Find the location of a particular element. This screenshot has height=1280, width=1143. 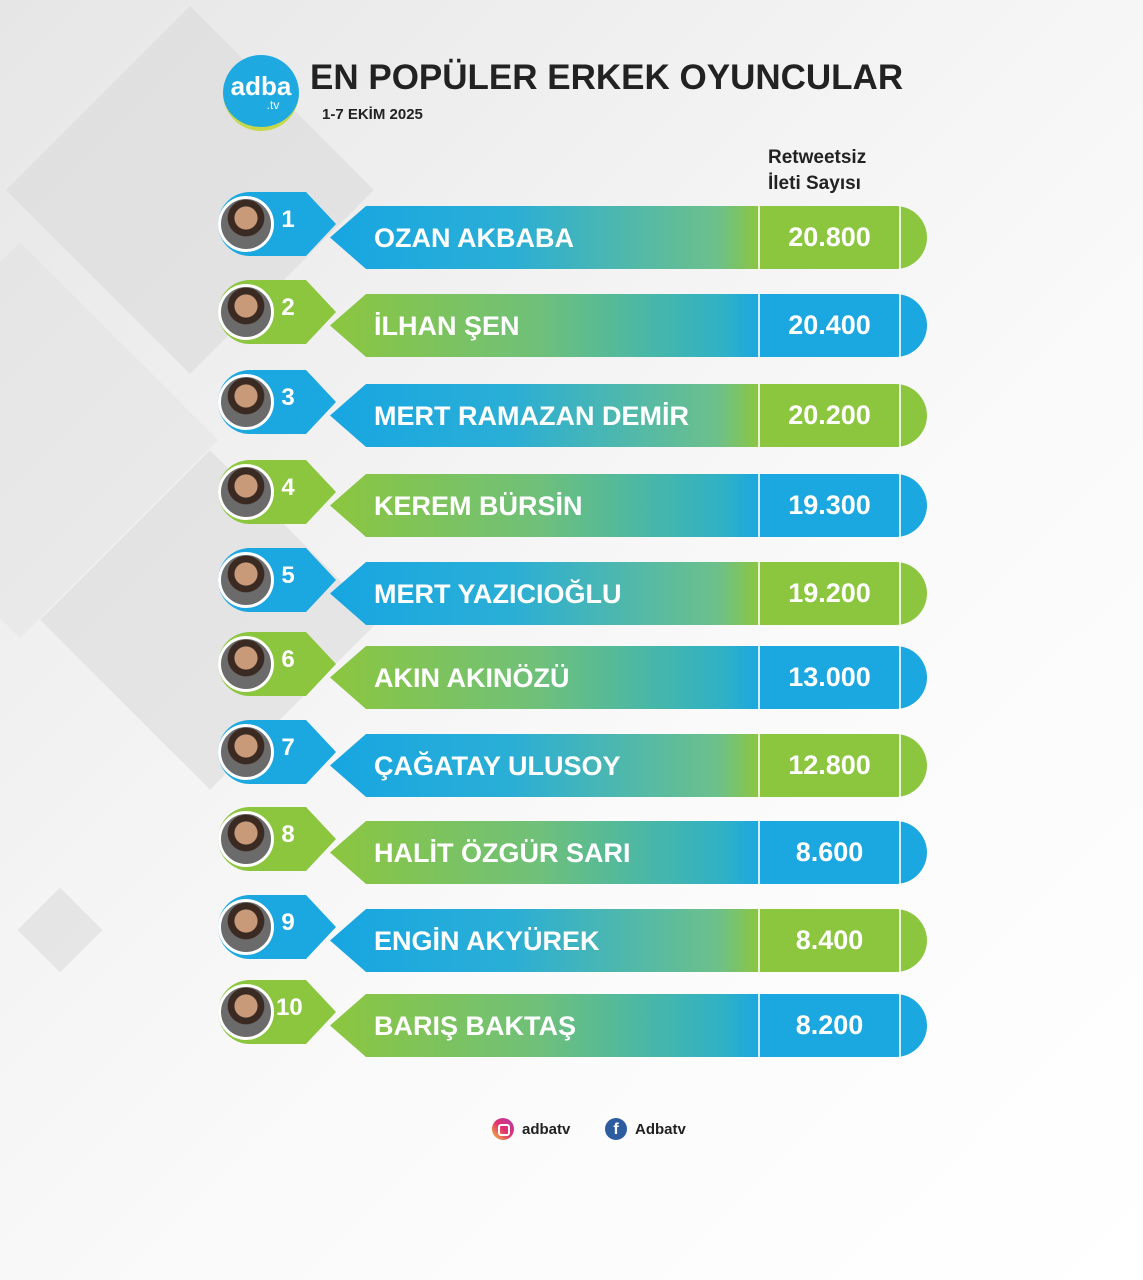

bar-fill: ÇAĞATAY ULUSOY 12.800 is located at coordinates (628, 765).